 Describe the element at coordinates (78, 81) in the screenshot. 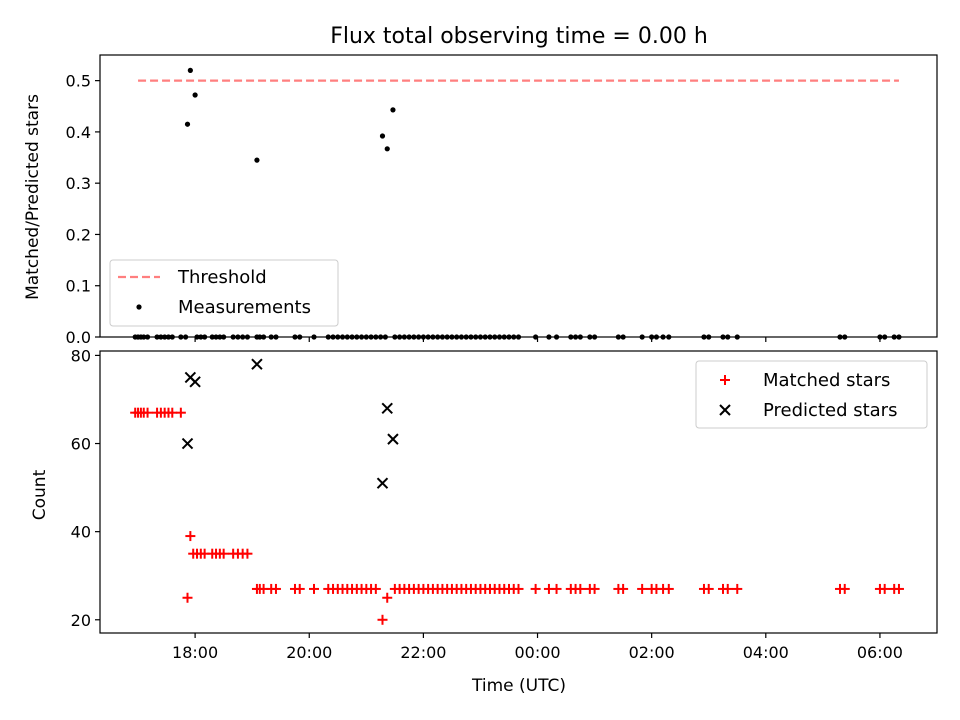

I see `top-ytick-label: 0.5` at that location.